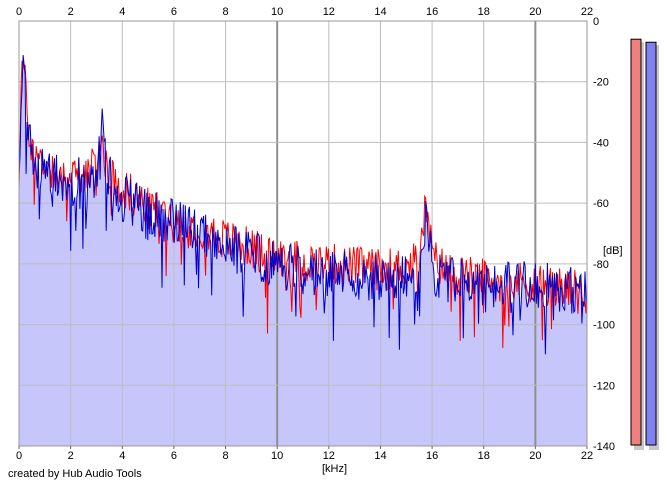  I want to click on x-tick-label-top: 18, so click(484, 12).